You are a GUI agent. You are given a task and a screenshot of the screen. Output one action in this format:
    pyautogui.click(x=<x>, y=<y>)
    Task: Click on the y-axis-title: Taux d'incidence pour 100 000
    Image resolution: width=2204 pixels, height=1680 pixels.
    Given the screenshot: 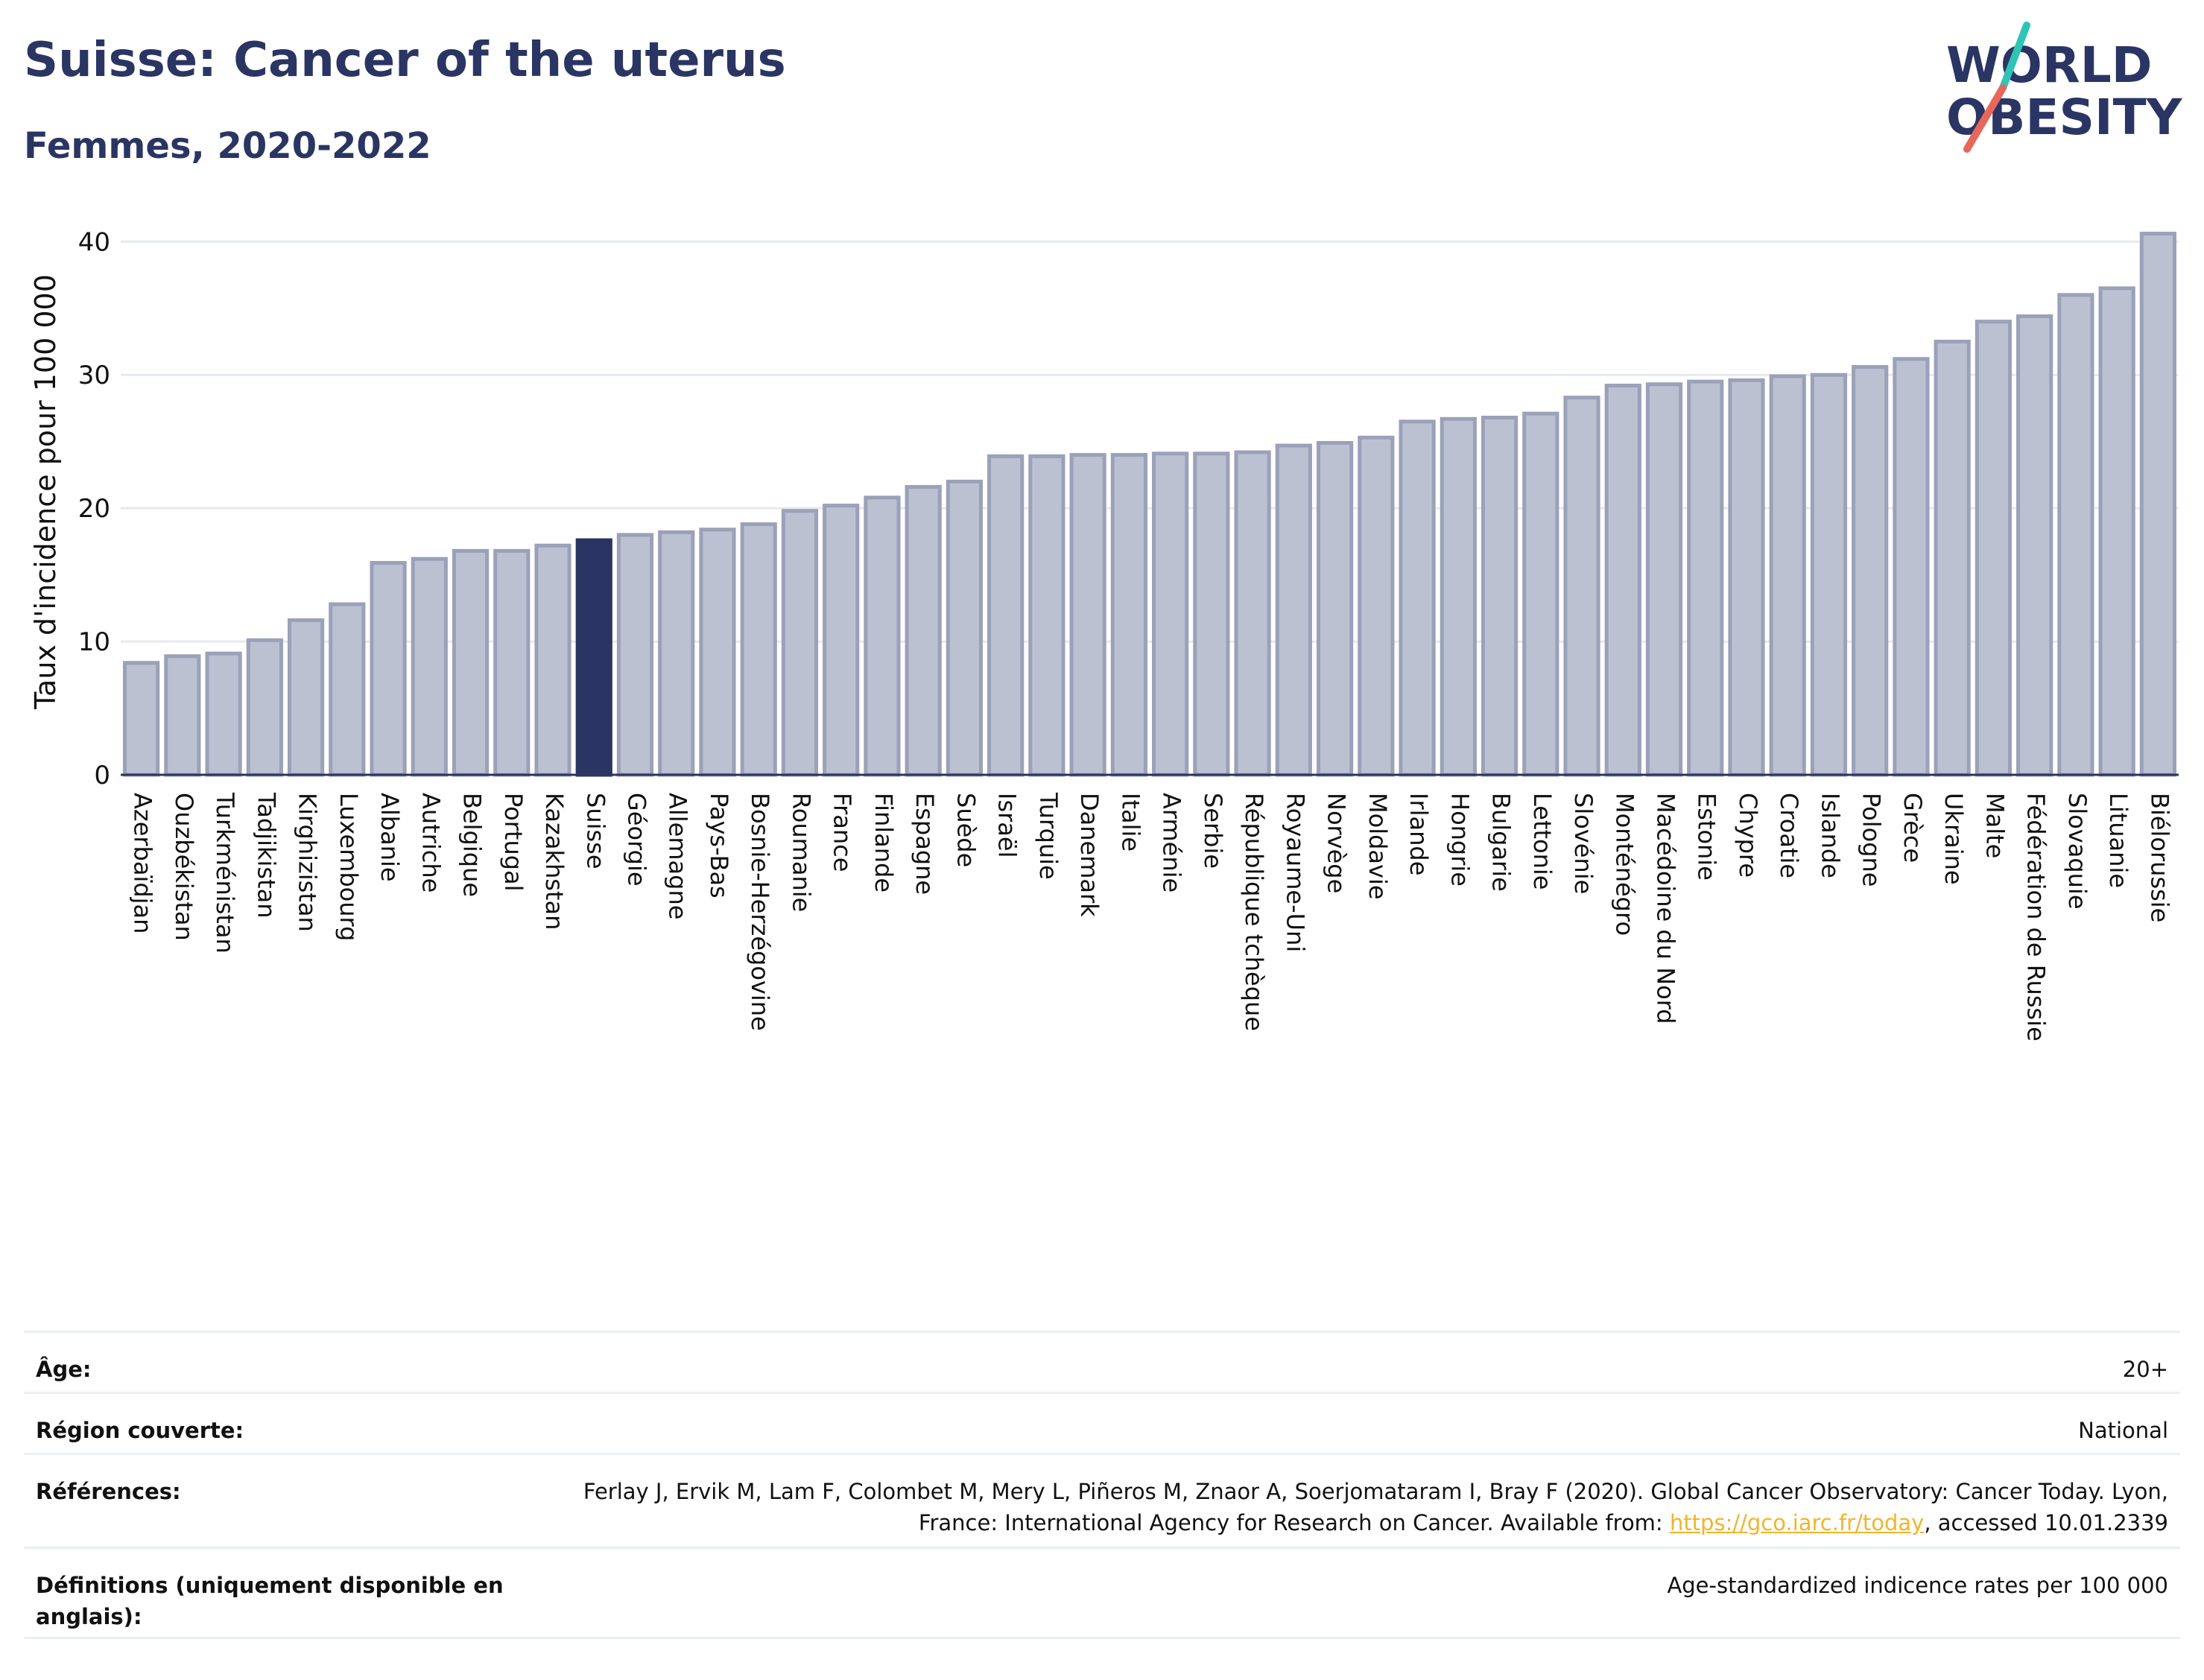 What is the action you would take?
    pyautogui.click(x=45, y=492)
    